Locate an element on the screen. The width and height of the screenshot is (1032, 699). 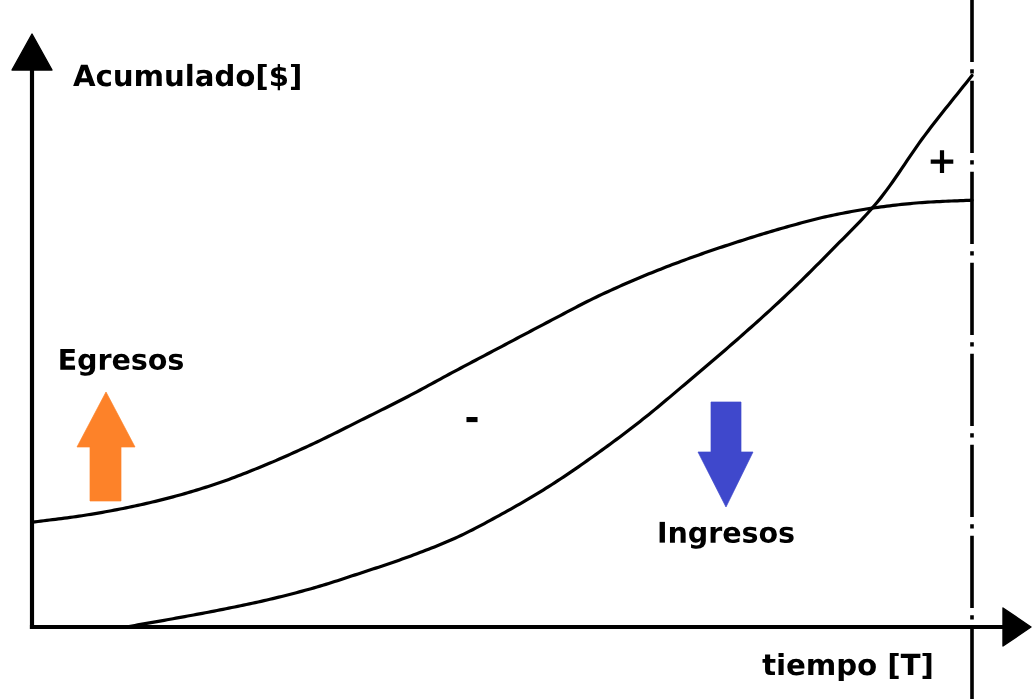
y-axis-title: Acumulado[$] is located at coordinates (186, 77).